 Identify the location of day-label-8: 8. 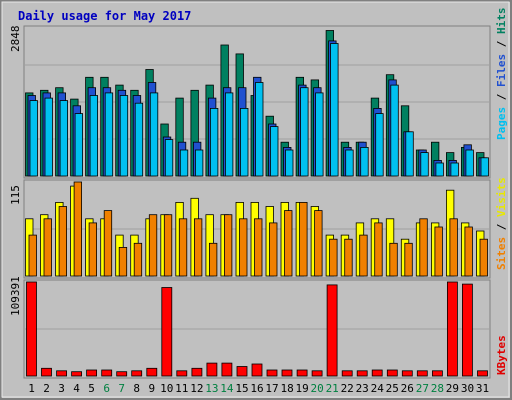
(136, 388).